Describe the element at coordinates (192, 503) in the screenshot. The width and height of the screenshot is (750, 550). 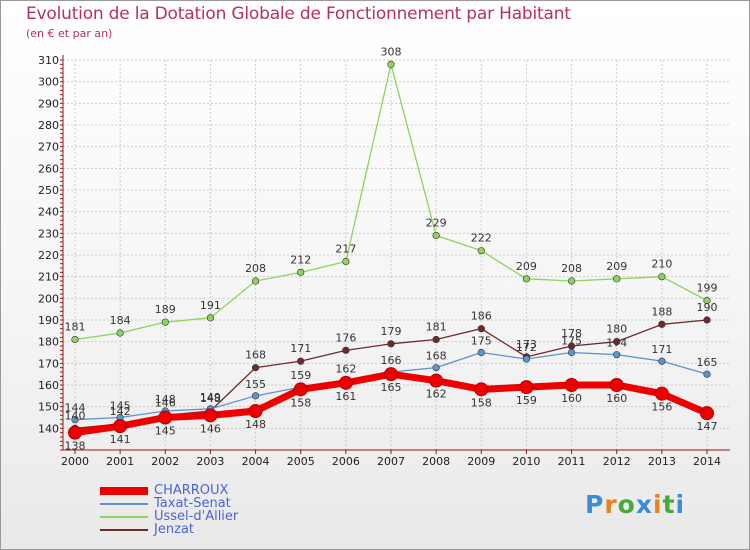
I see `legend-label: Taxat-Senat` at that location.